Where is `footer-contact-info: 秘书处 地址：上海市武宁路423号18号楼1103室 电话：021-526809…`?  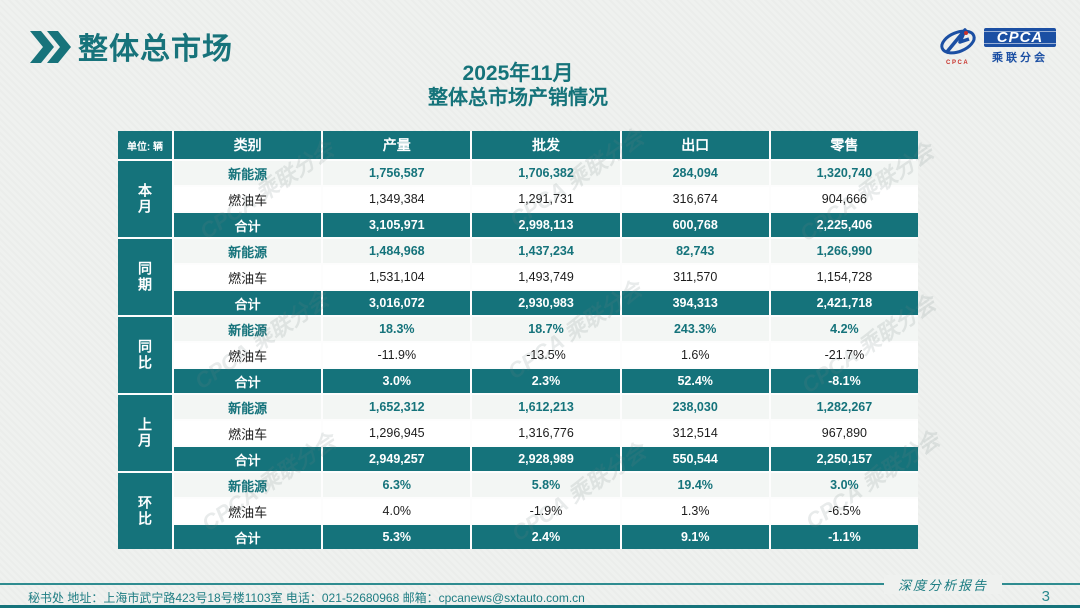 footer-contact-info: 秘书处 地址：上海市武宁路423号18号楼1103室 电话：021-526809… is located at coordinates (306, 598).